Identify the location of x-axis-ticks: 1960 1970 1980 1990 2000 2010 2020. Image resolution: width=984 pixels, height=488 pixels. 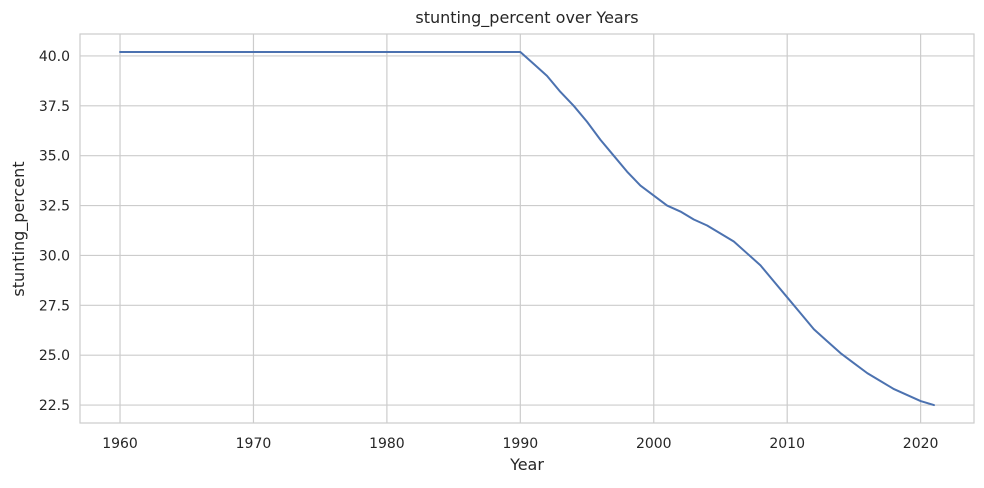
(520, 444).